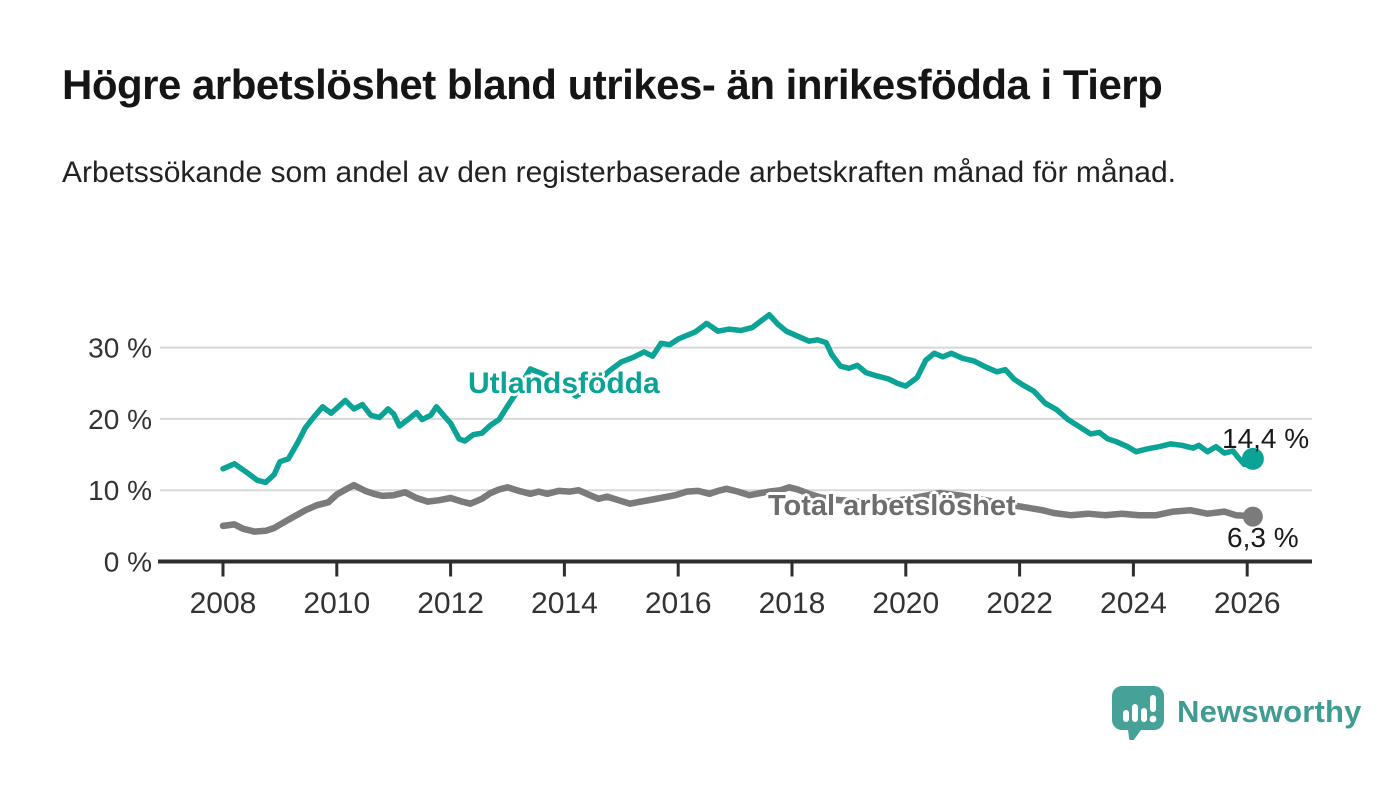  What do you see at coordinates (1269, 711) in the screenshot?
I see `newsworthy-logo-text: Newsworthy` at bounding box center [1269, 711].